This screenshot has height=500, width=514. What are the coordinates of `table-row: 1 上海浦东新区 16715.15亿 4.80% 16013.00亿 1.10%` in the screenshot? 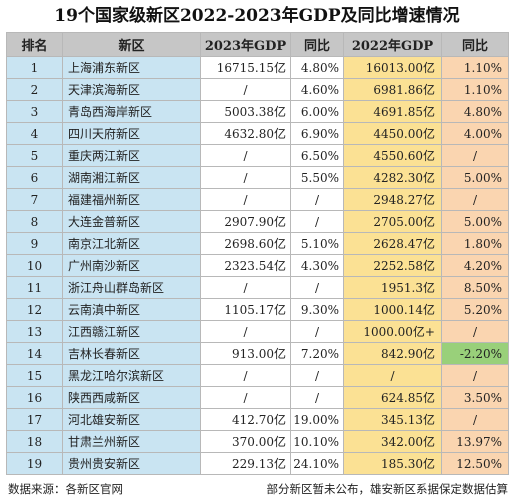 It's located at (257, 67).